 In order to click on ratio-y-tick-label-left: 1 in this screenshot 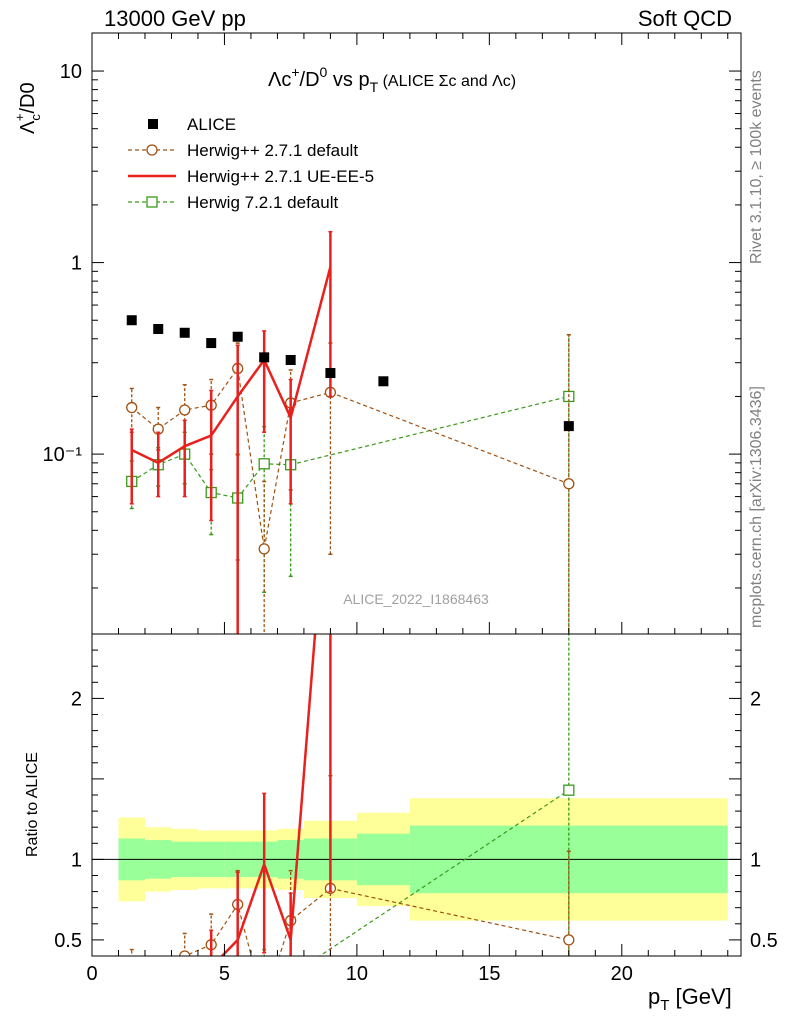, I will do `click(76, 860)`.